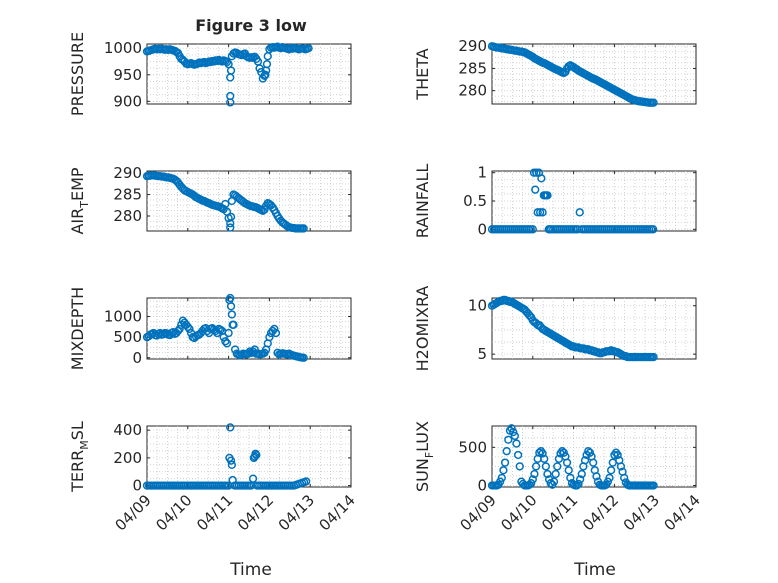 This screenshot has height=583, width=778. Describe the element at coordinates (422, 74) in the screenshot. I see `y-axis-label: THETA` at that location.